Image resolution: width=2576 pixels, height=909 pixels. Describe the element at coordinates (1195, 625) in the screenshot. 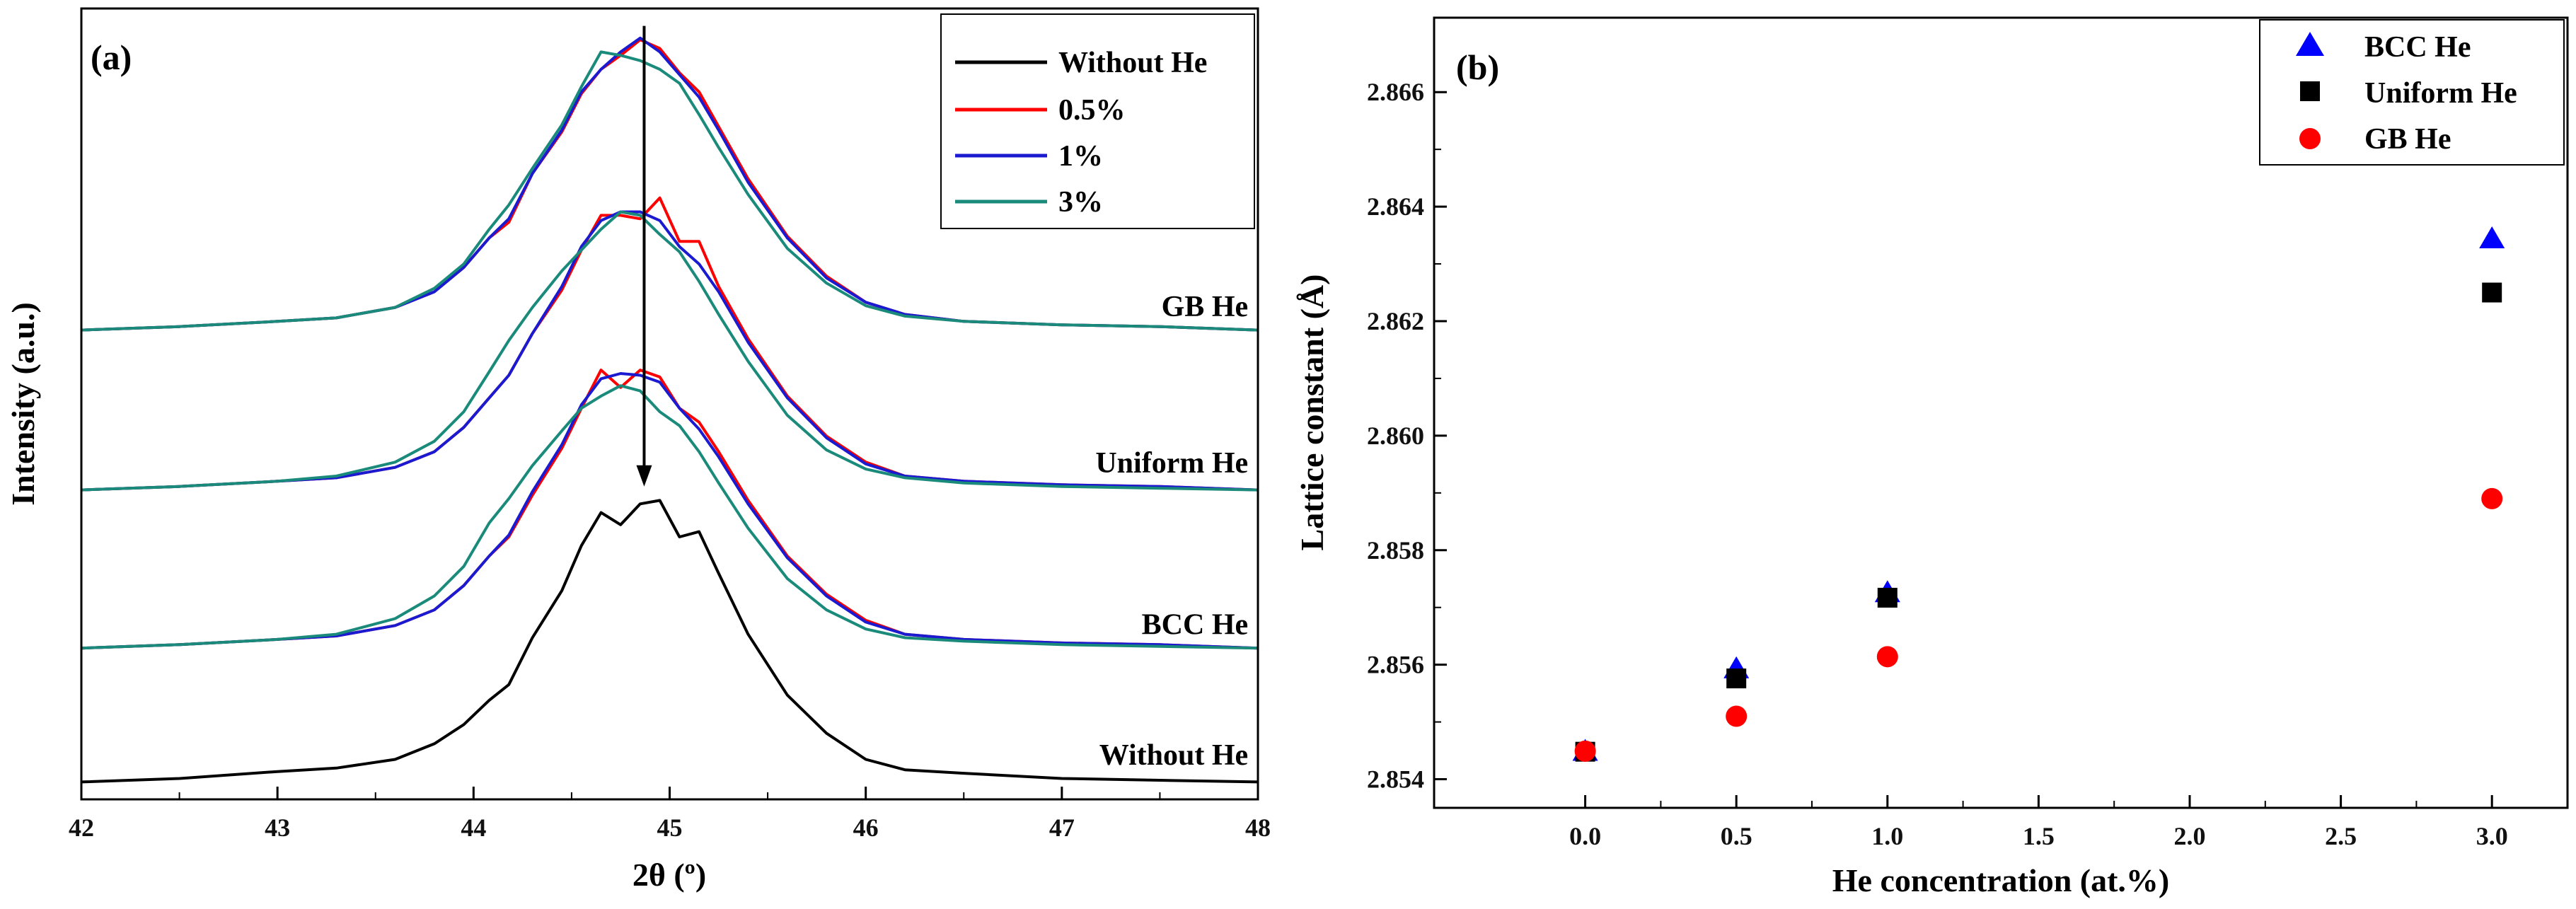

I see `group-label-bcc-he: BCC He` at that location.